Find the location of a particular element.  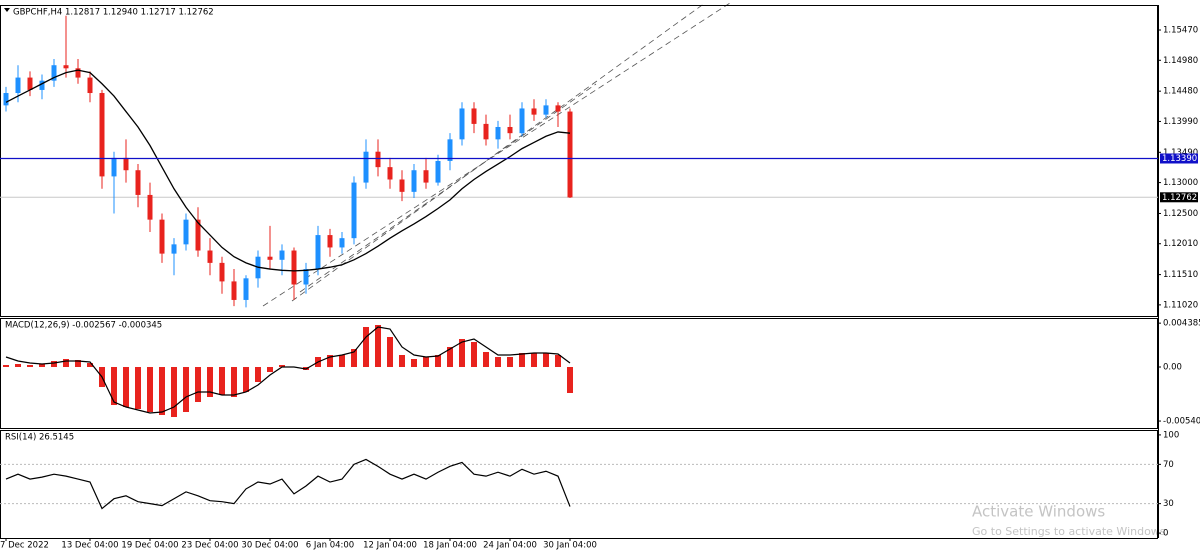

y-tick-label: 0 is located at coordinates (1165, 534).